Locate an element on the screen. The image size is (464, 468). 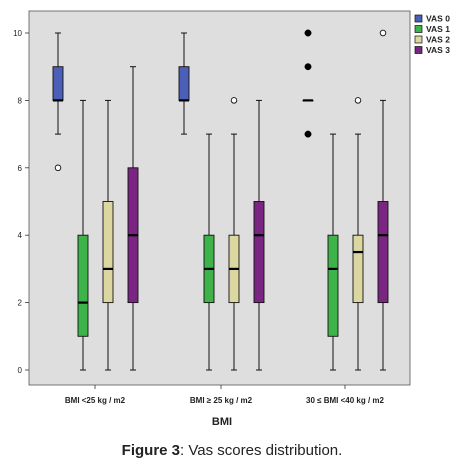
legend-label-vas-2: VAS 2 is located at coordinates (438, 40).